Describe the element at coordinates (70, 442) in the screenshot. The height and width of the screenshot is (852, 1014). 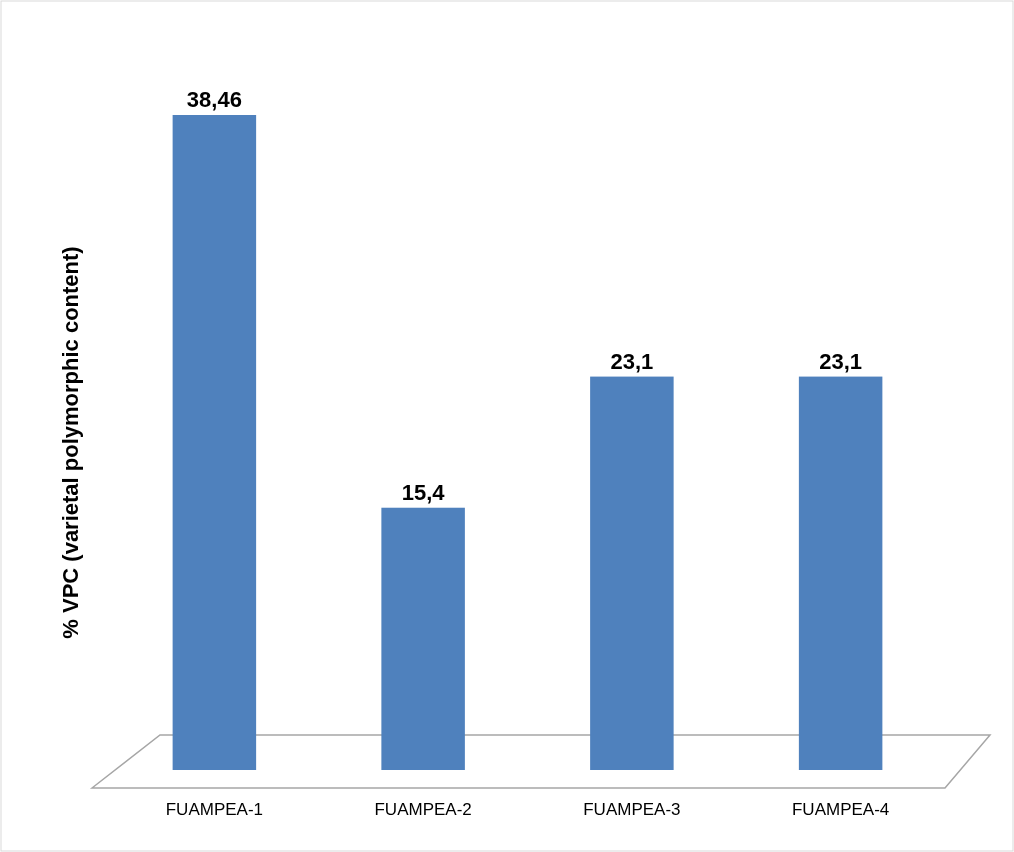
I see `y-axis-title: % VPC (varietal polymorphic content)` at that location.